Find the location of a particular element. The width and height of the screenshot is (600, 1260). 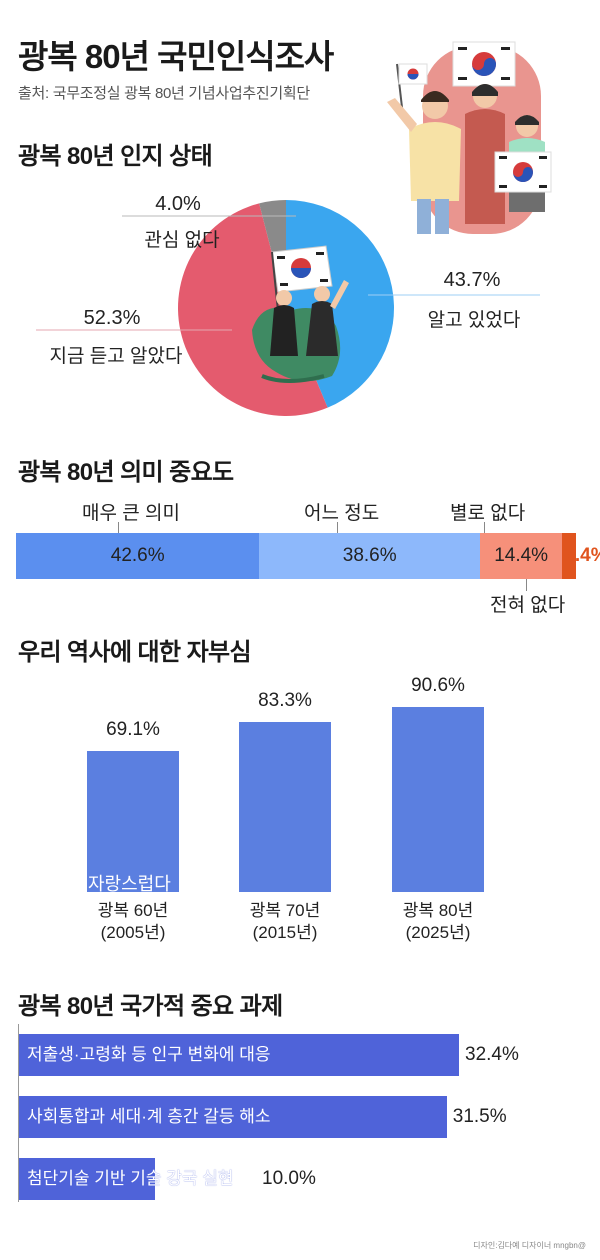

meaning-tick-some is located at coordinates (337, 528).